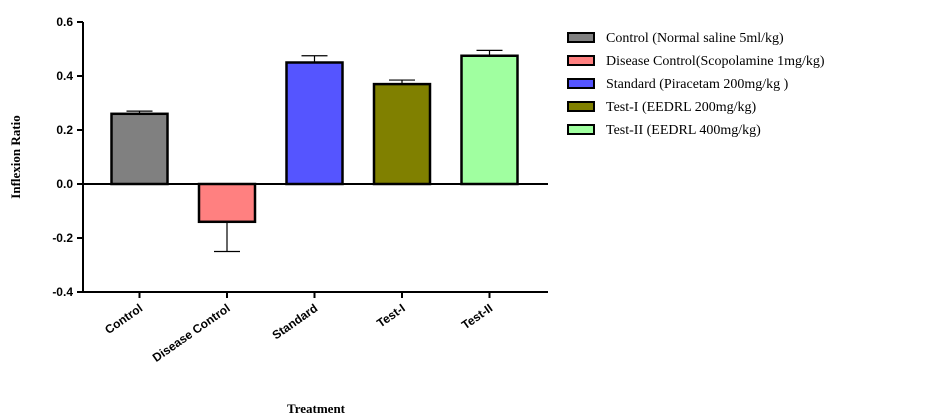 This screenshot has width=931, height=419. Describe the element at coordinates (62, 238) in the screenshot. I see `y-tick-label: -0.2` at that location.